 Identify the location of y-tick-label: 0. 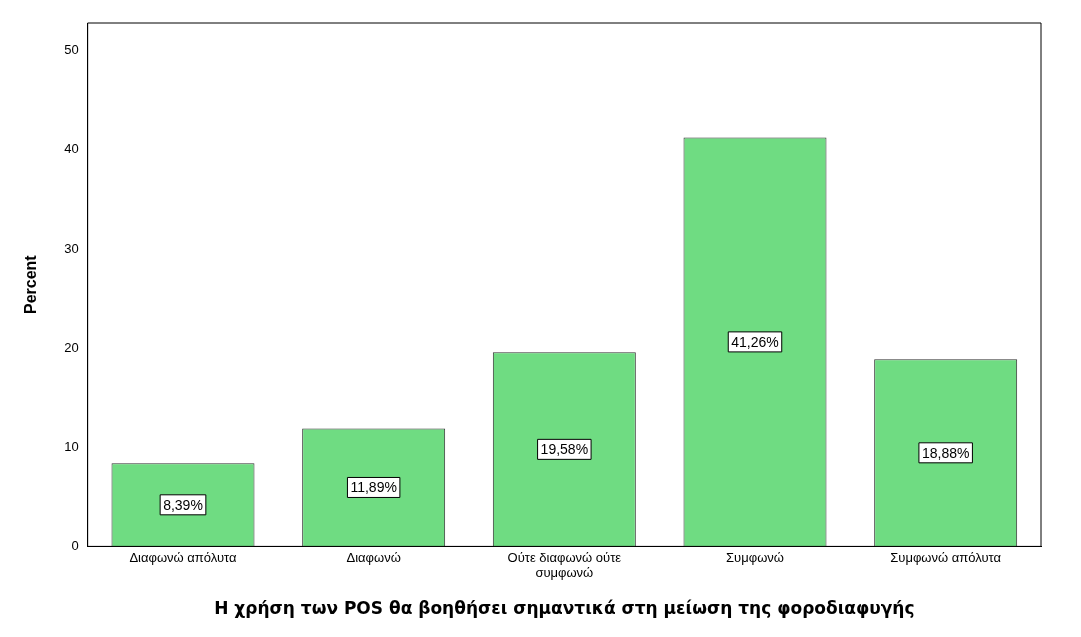
(75, 545).